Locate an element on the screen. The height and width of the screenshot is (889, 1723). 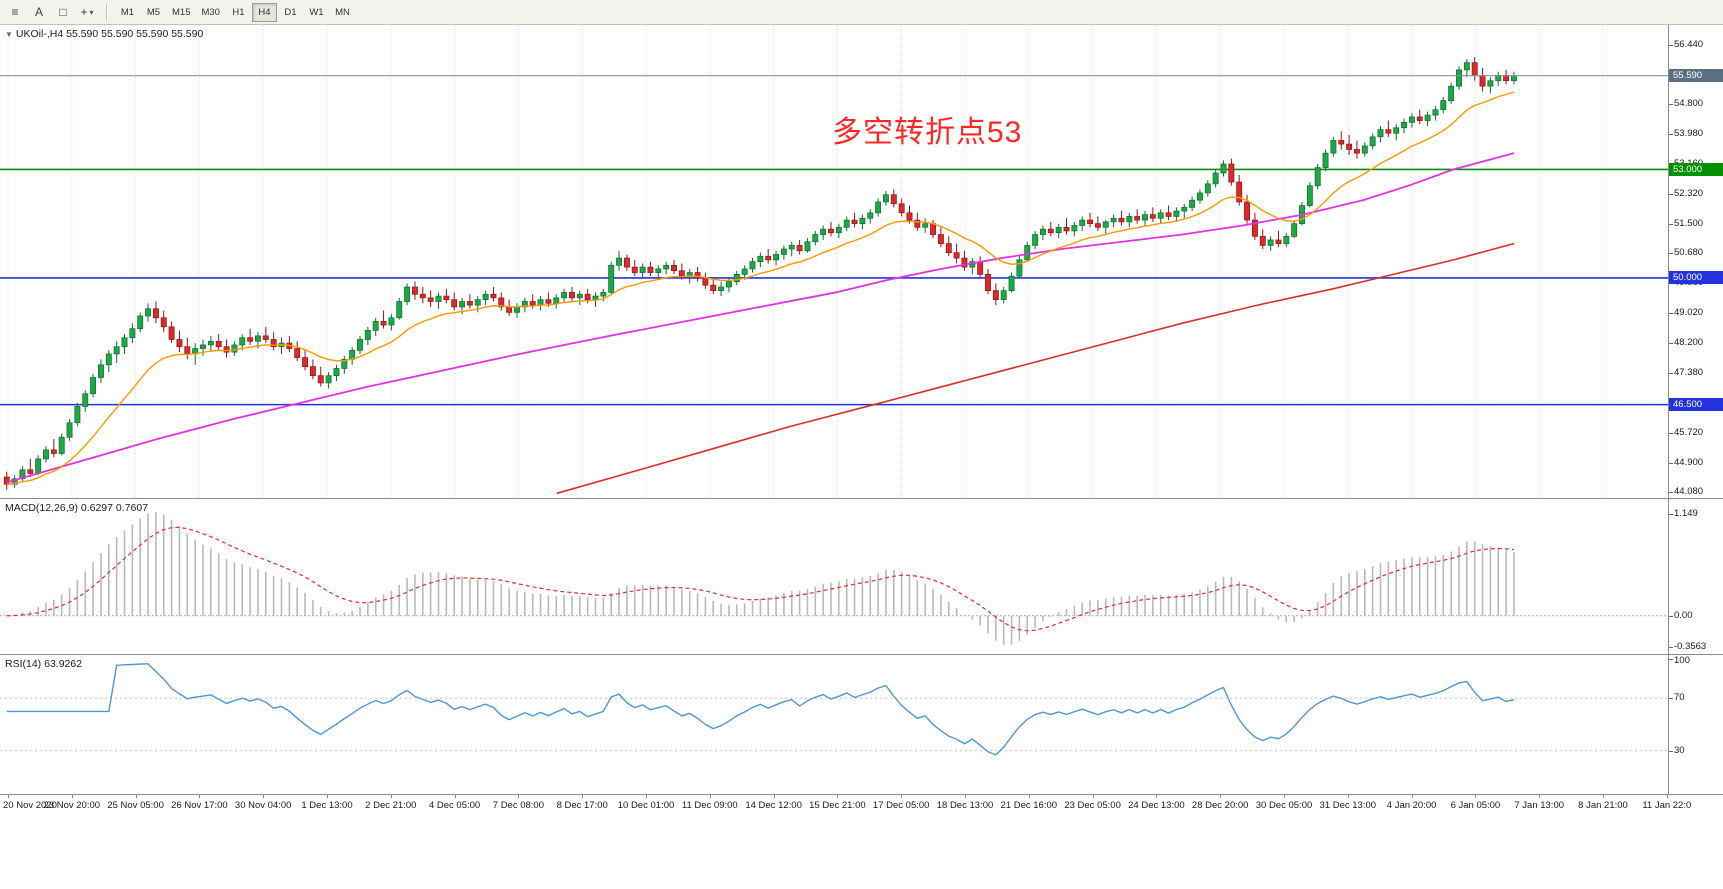
crosshair-tool-button-glyph: + is located at coordinates (84, 12).